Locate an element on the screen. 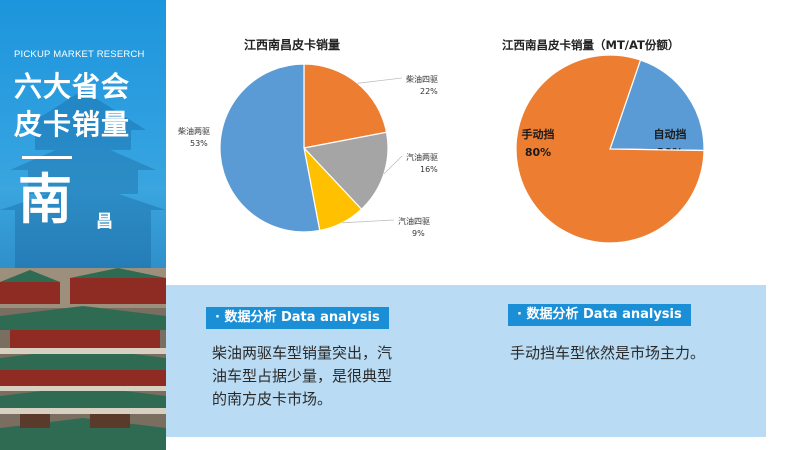  banner-sky is located at coordinates (83, 135).